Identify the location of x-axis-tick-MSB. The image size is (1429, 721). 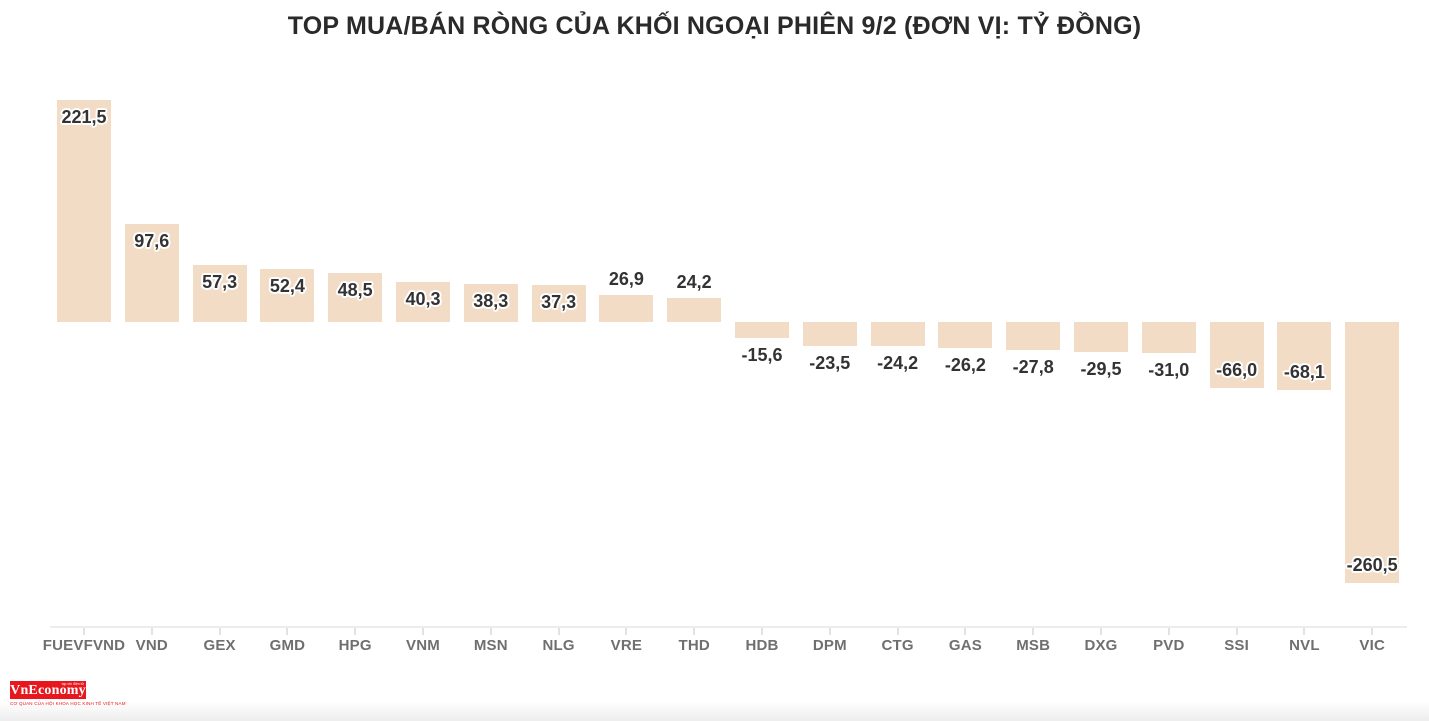
(1033, 631).